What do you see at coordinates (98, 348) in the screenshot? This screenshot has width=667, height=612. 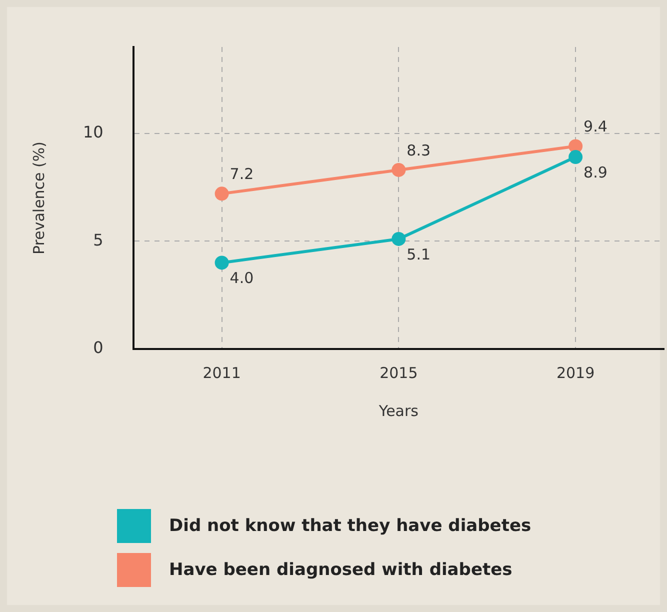 I see `y-tick-label: 0` at bounding box center [98, 348].